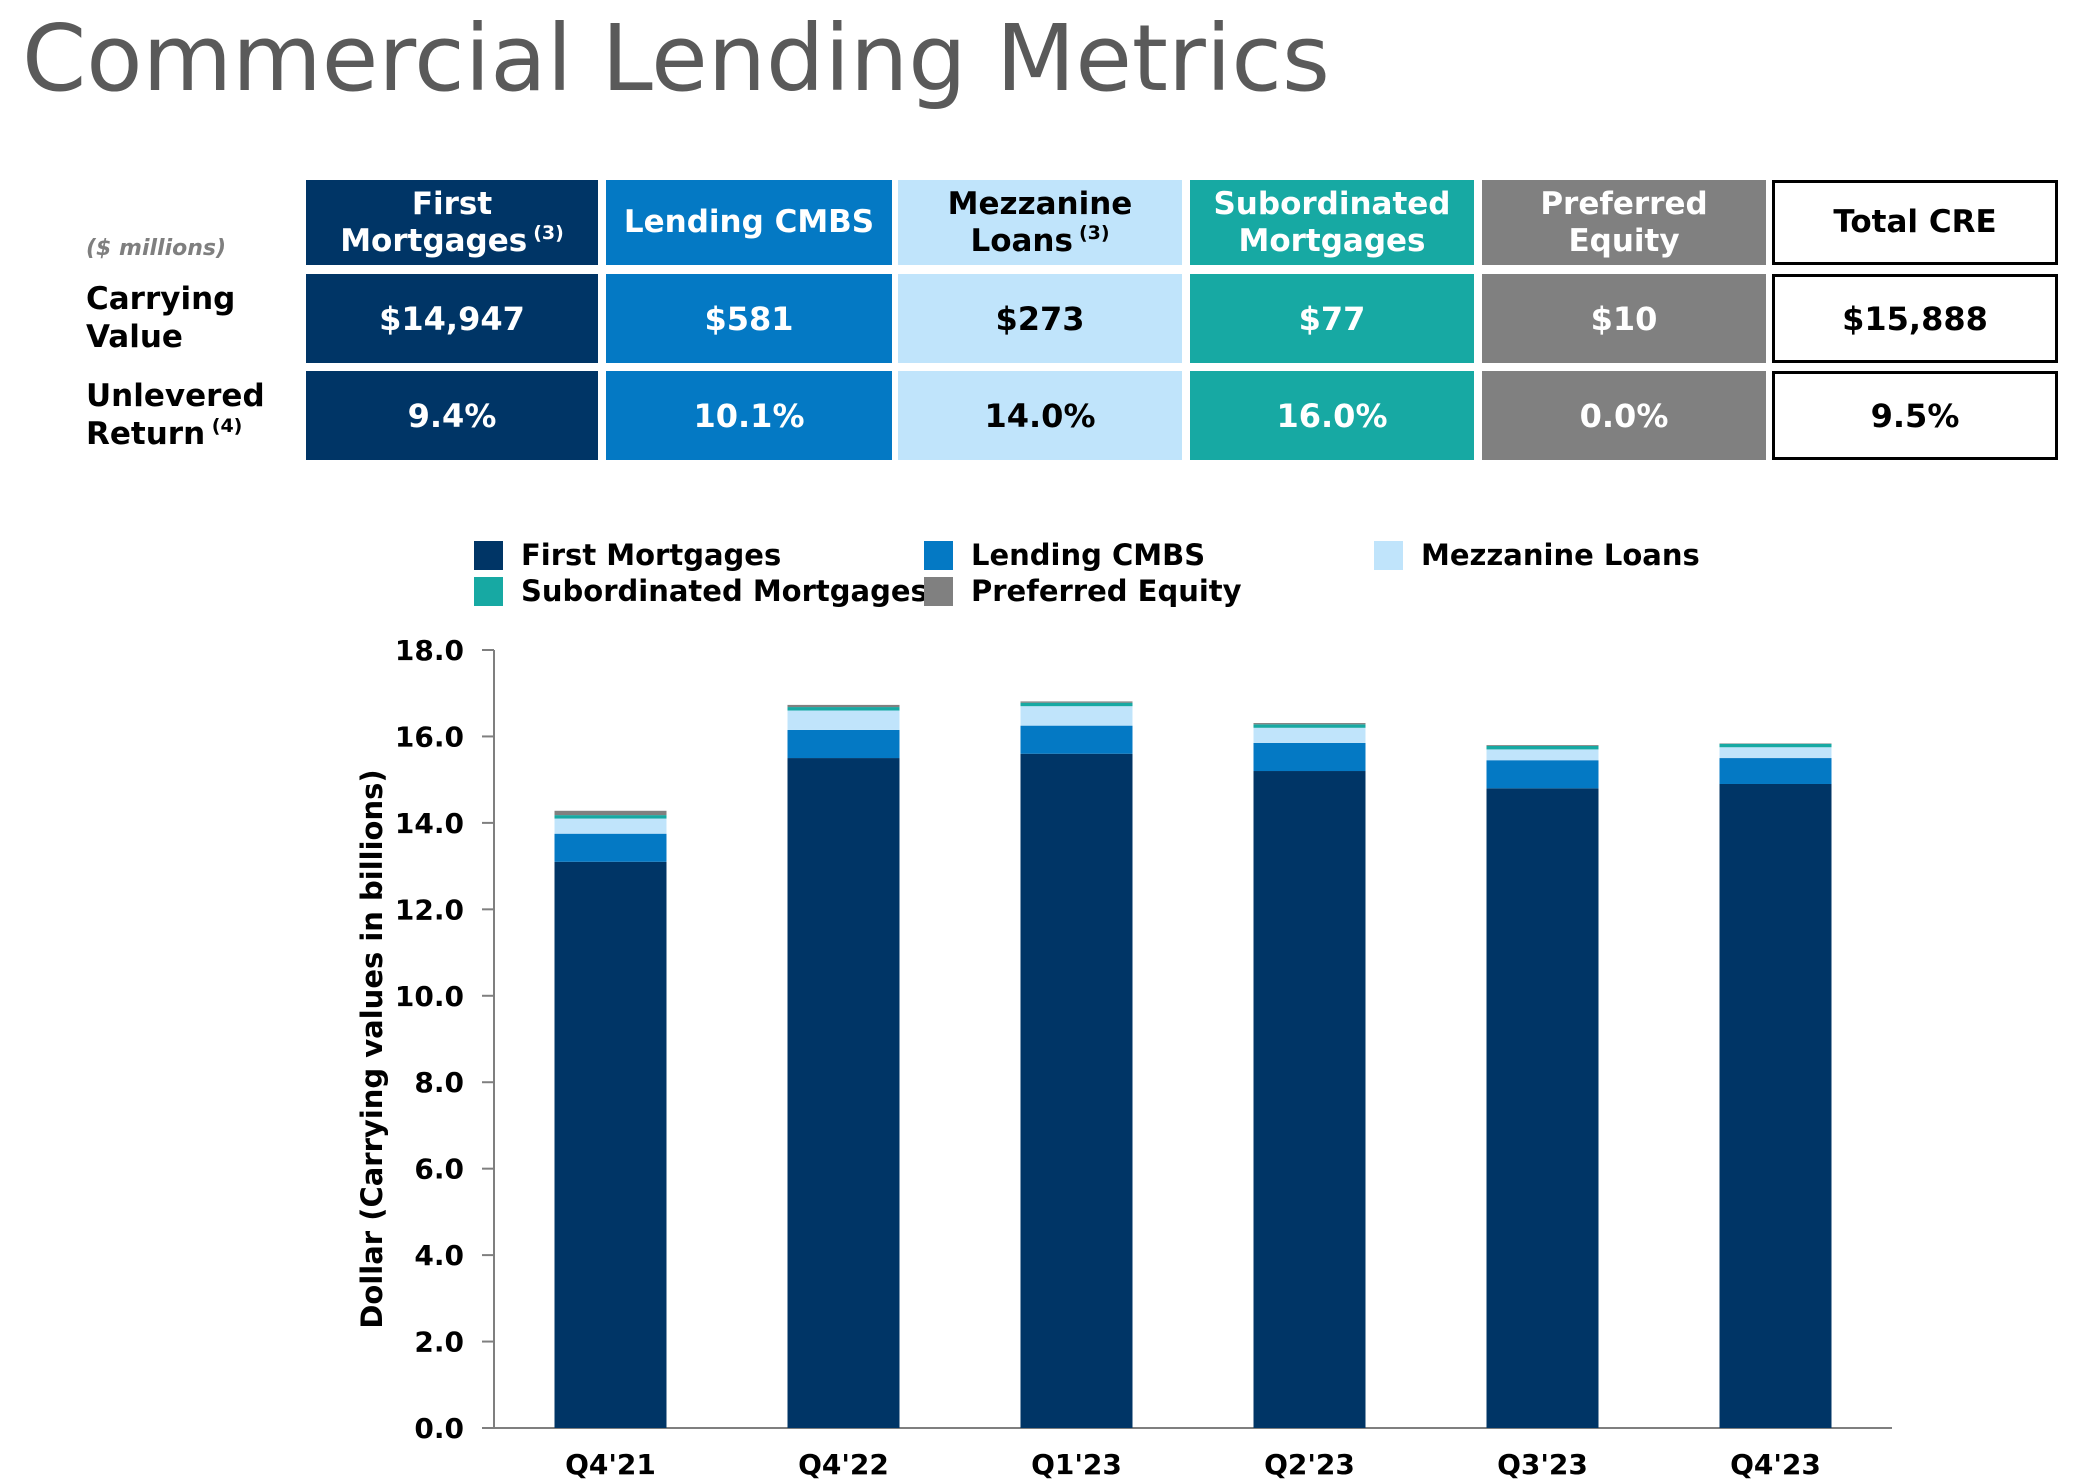 This screenshot has height=1483, width=2084. Describe the element at coordinates (452, 318) in the screenshot. I see `carrying-value-first: $14,947` at that location.